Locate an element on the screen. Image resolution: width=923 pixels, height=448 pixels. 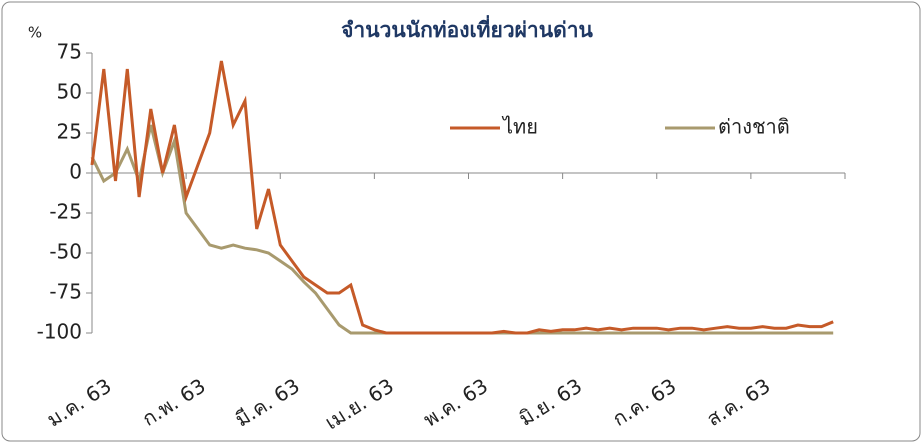
legend-label: ไทย is located at coordinates (519, 127).